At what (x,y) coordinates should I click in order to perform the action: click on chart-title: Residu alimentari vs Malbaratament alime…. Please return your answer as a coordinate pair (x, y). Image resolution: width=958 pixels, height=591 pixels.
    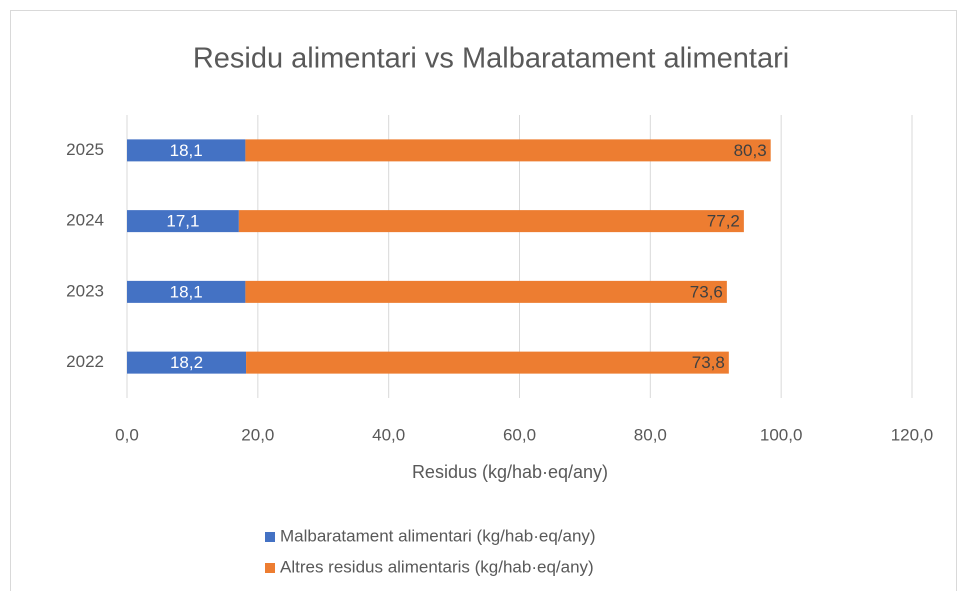
    Looking at the image, I should click on (491, 59).